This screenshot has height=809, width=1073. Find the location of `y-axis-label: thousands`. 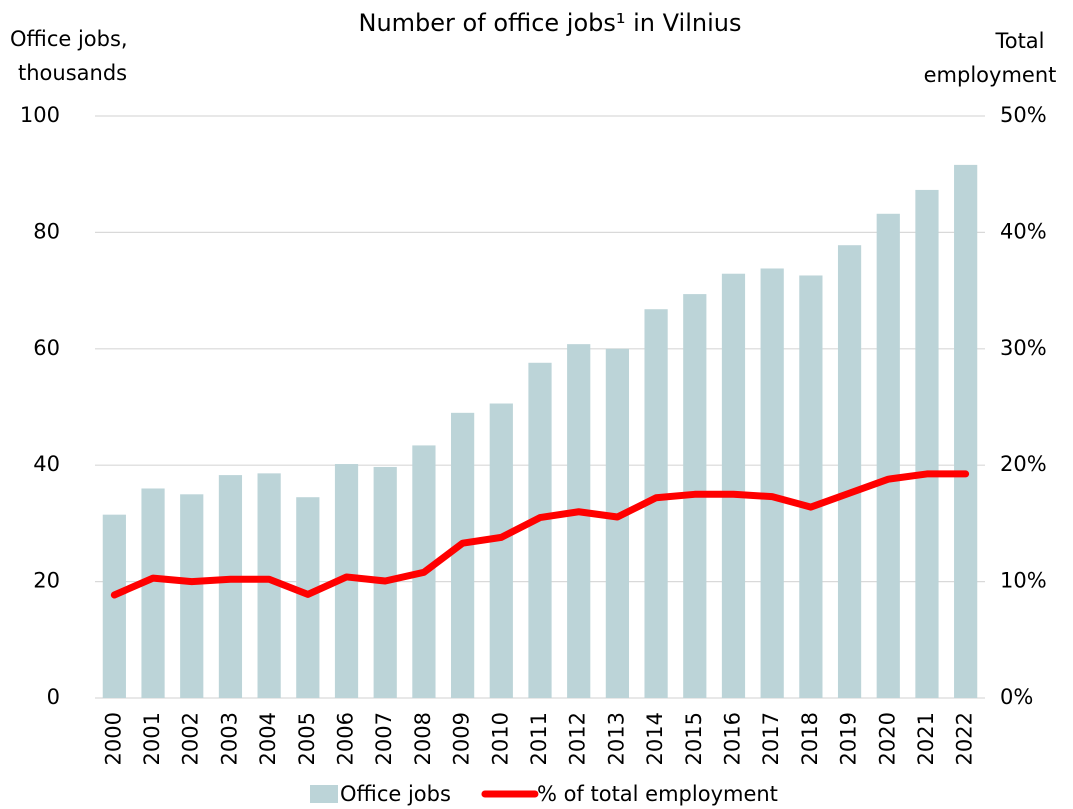

y-axis-label: thousands is located at coordinates (72, 73).